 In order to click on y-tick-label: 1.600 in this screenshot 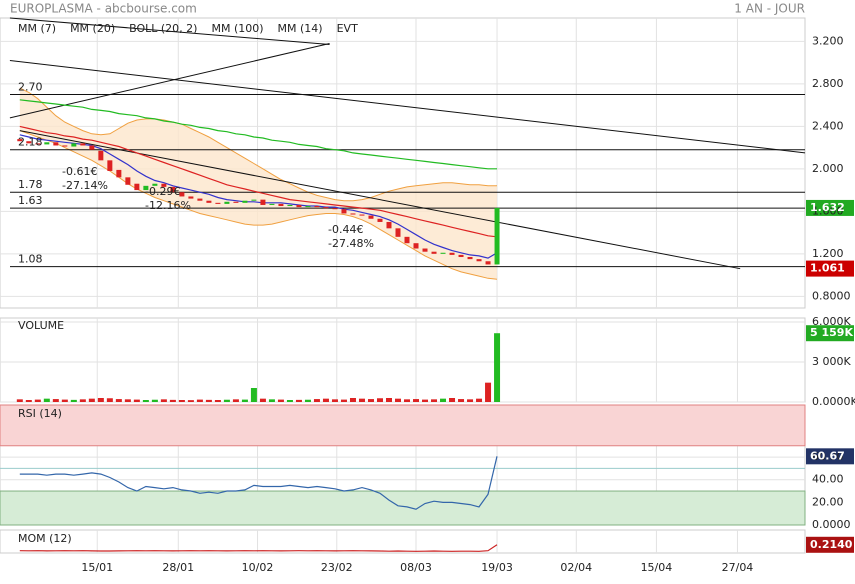, I will do `click(828, 210)`.